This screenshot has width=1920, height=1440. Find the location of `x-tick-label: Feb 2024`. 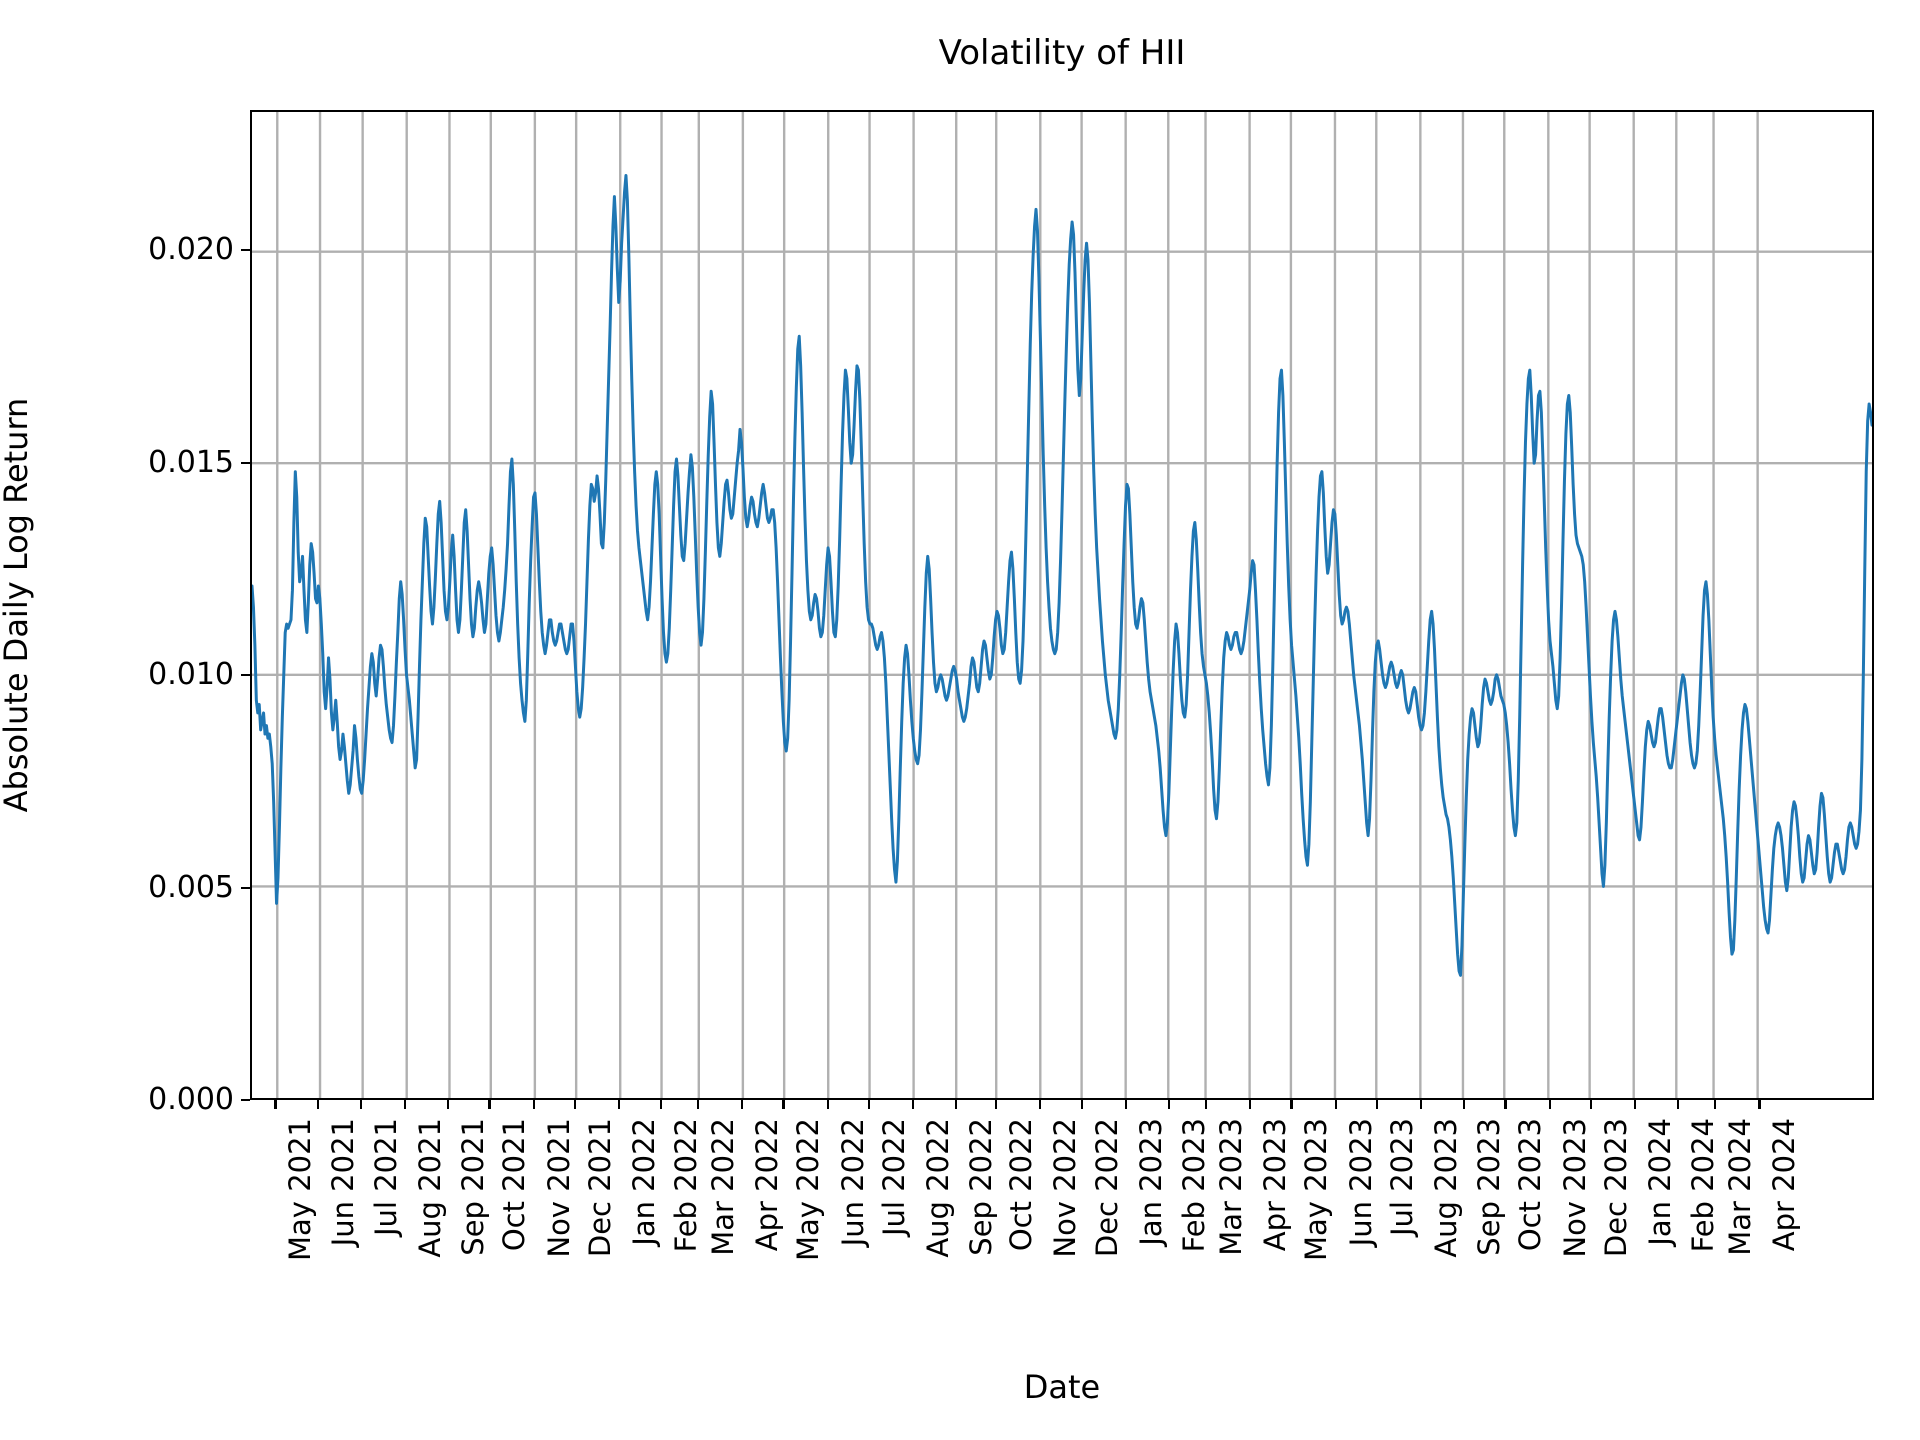

x-tick-label: Feb 2024 is located at coordinates (1702, 1185).